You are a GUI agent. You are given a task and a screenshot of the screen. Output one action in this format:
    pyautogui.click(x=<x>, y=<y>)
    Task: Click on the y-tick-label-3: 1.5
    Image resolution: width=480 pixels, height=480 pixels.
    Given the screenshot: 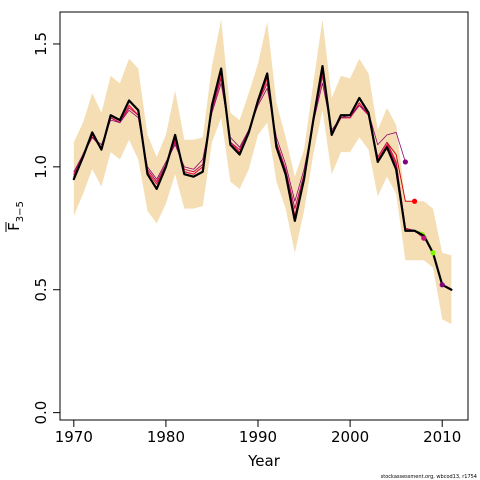 What is the action you would take?
    pyautogui.click(x=41, y=44)
    